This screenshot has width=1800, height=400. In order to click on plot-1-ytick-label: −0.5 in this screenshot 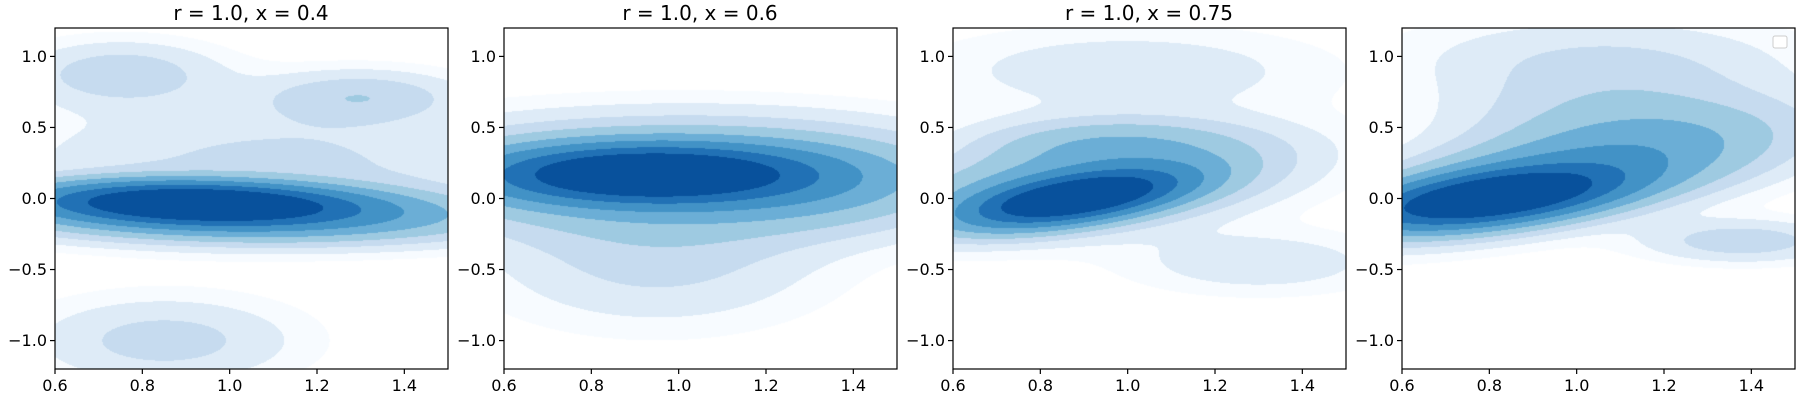, I will do `click(27, 269)`.